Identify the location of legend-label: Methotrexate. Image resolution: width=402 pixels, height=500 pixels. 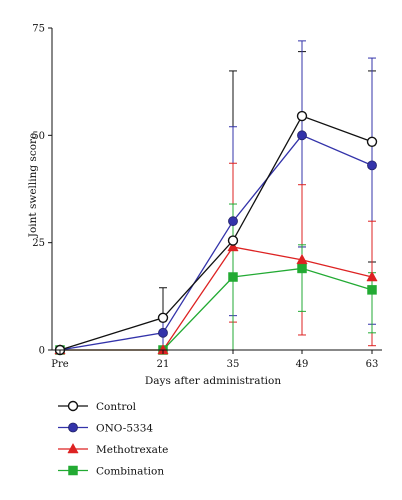
(132, 450).